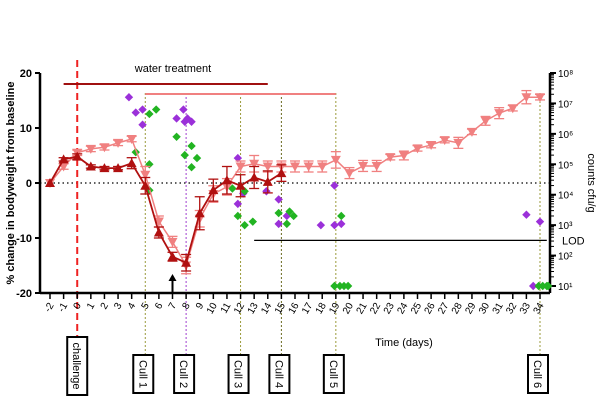 This screenshot has width=600, height=405. What do you see at coordinates (199, 79) in the screenshot?
I see `water-treatment-bars: water treatment` at bounding box center [199, 79].